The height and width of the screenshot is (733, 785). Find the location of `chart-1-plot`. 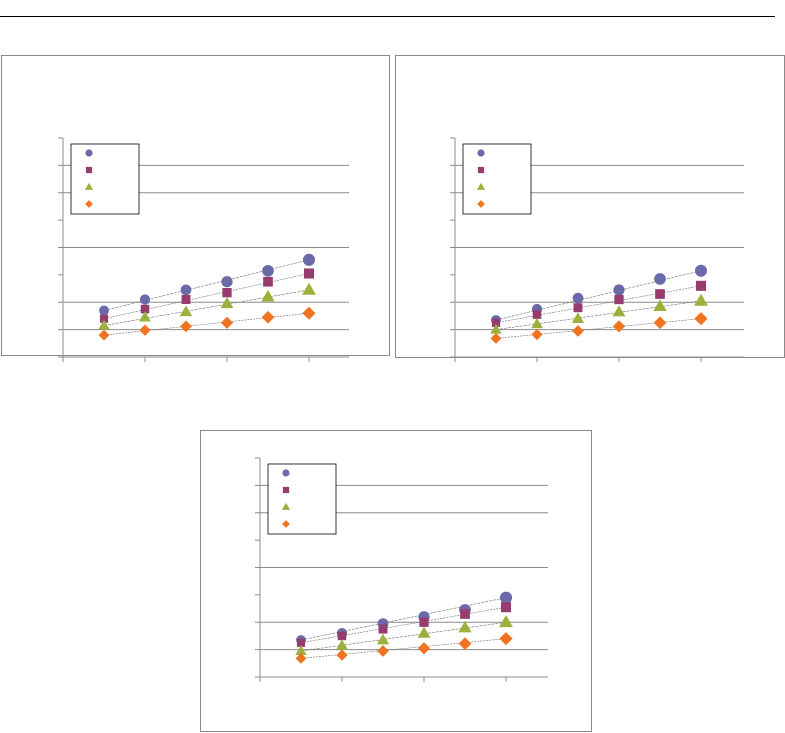

chart-1-plot is located at coordinates (203, 249).